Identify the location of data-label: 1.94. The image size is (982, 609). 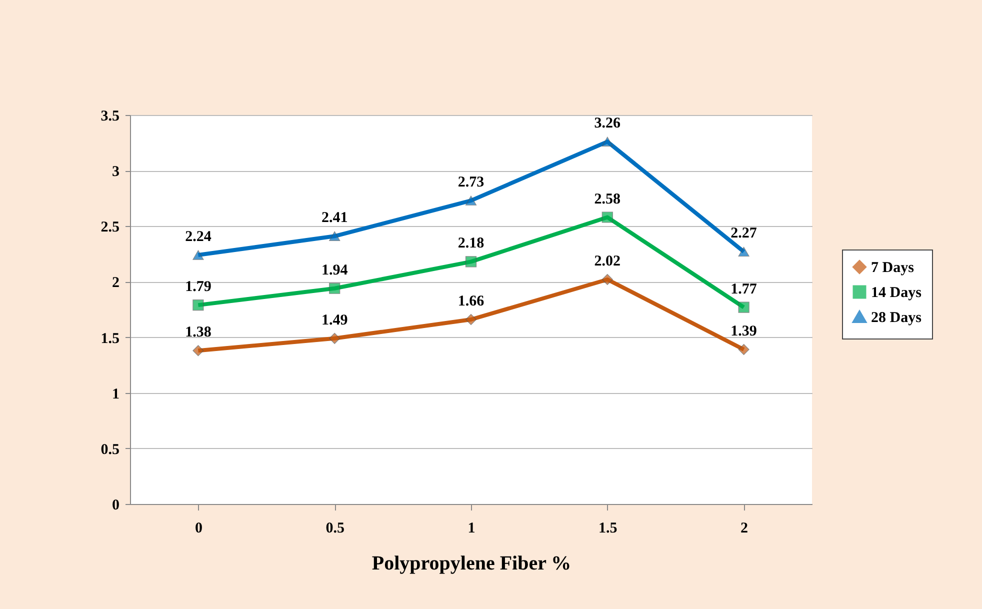
(334, 270).